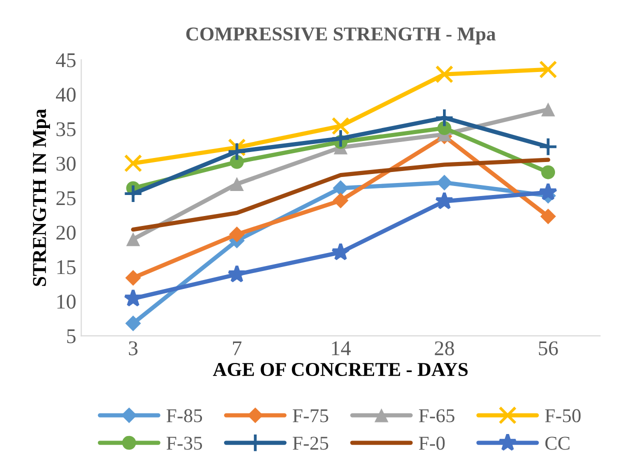 Image resolution: width=625 pixels, height=460 pixels. I want to click on chart-title: COMPRESSIVE STRENGTH - Mpa, so click(341, 35).